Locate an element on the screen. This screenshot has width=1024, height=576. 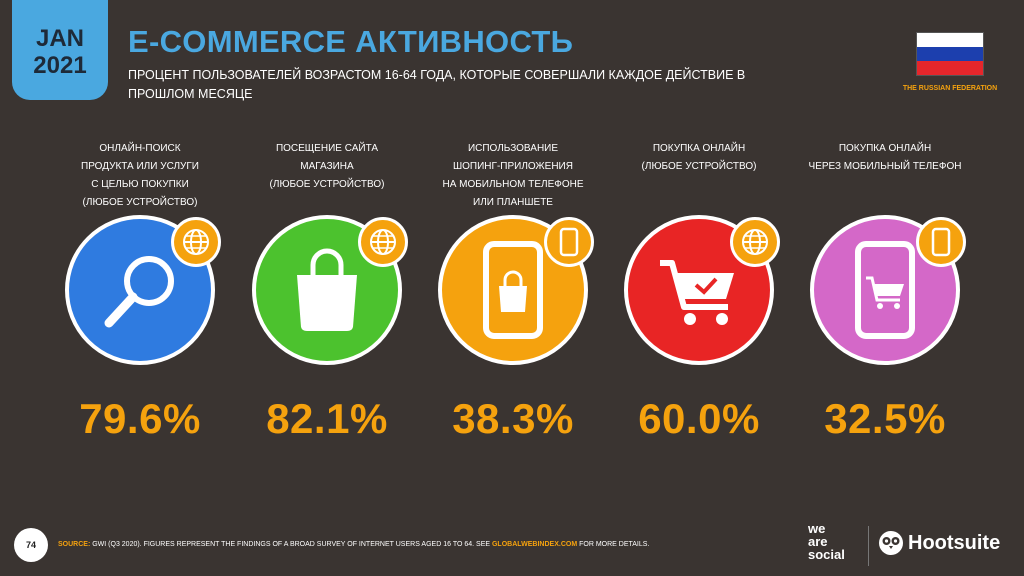
phone-cart-icon is located at coordinates (885, 290).